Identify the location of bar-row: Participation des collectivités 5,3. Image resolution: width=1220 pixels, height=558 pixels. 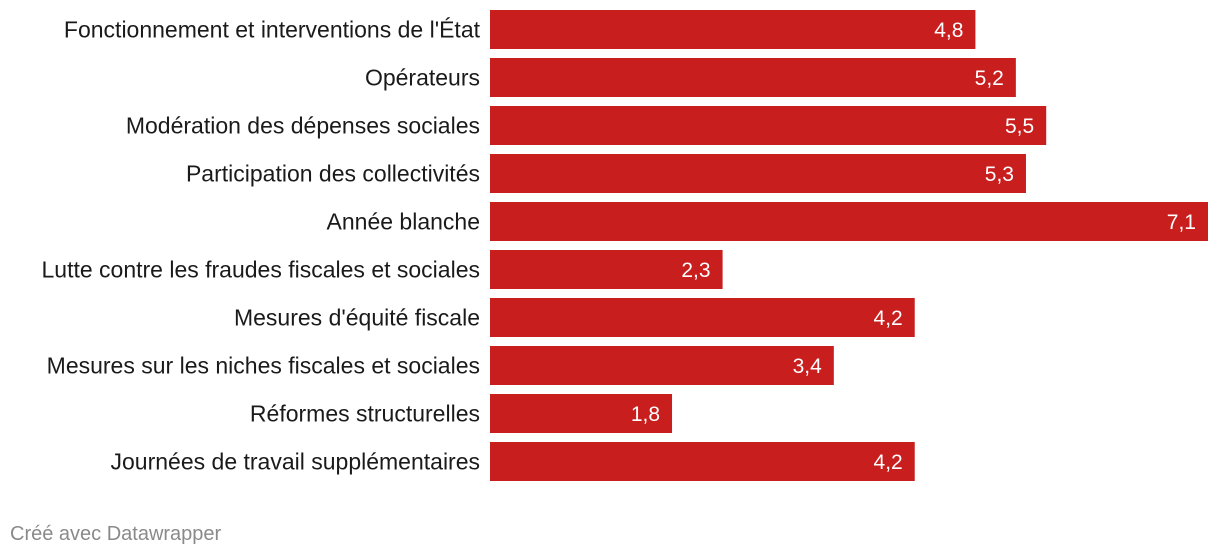
(606, 173).